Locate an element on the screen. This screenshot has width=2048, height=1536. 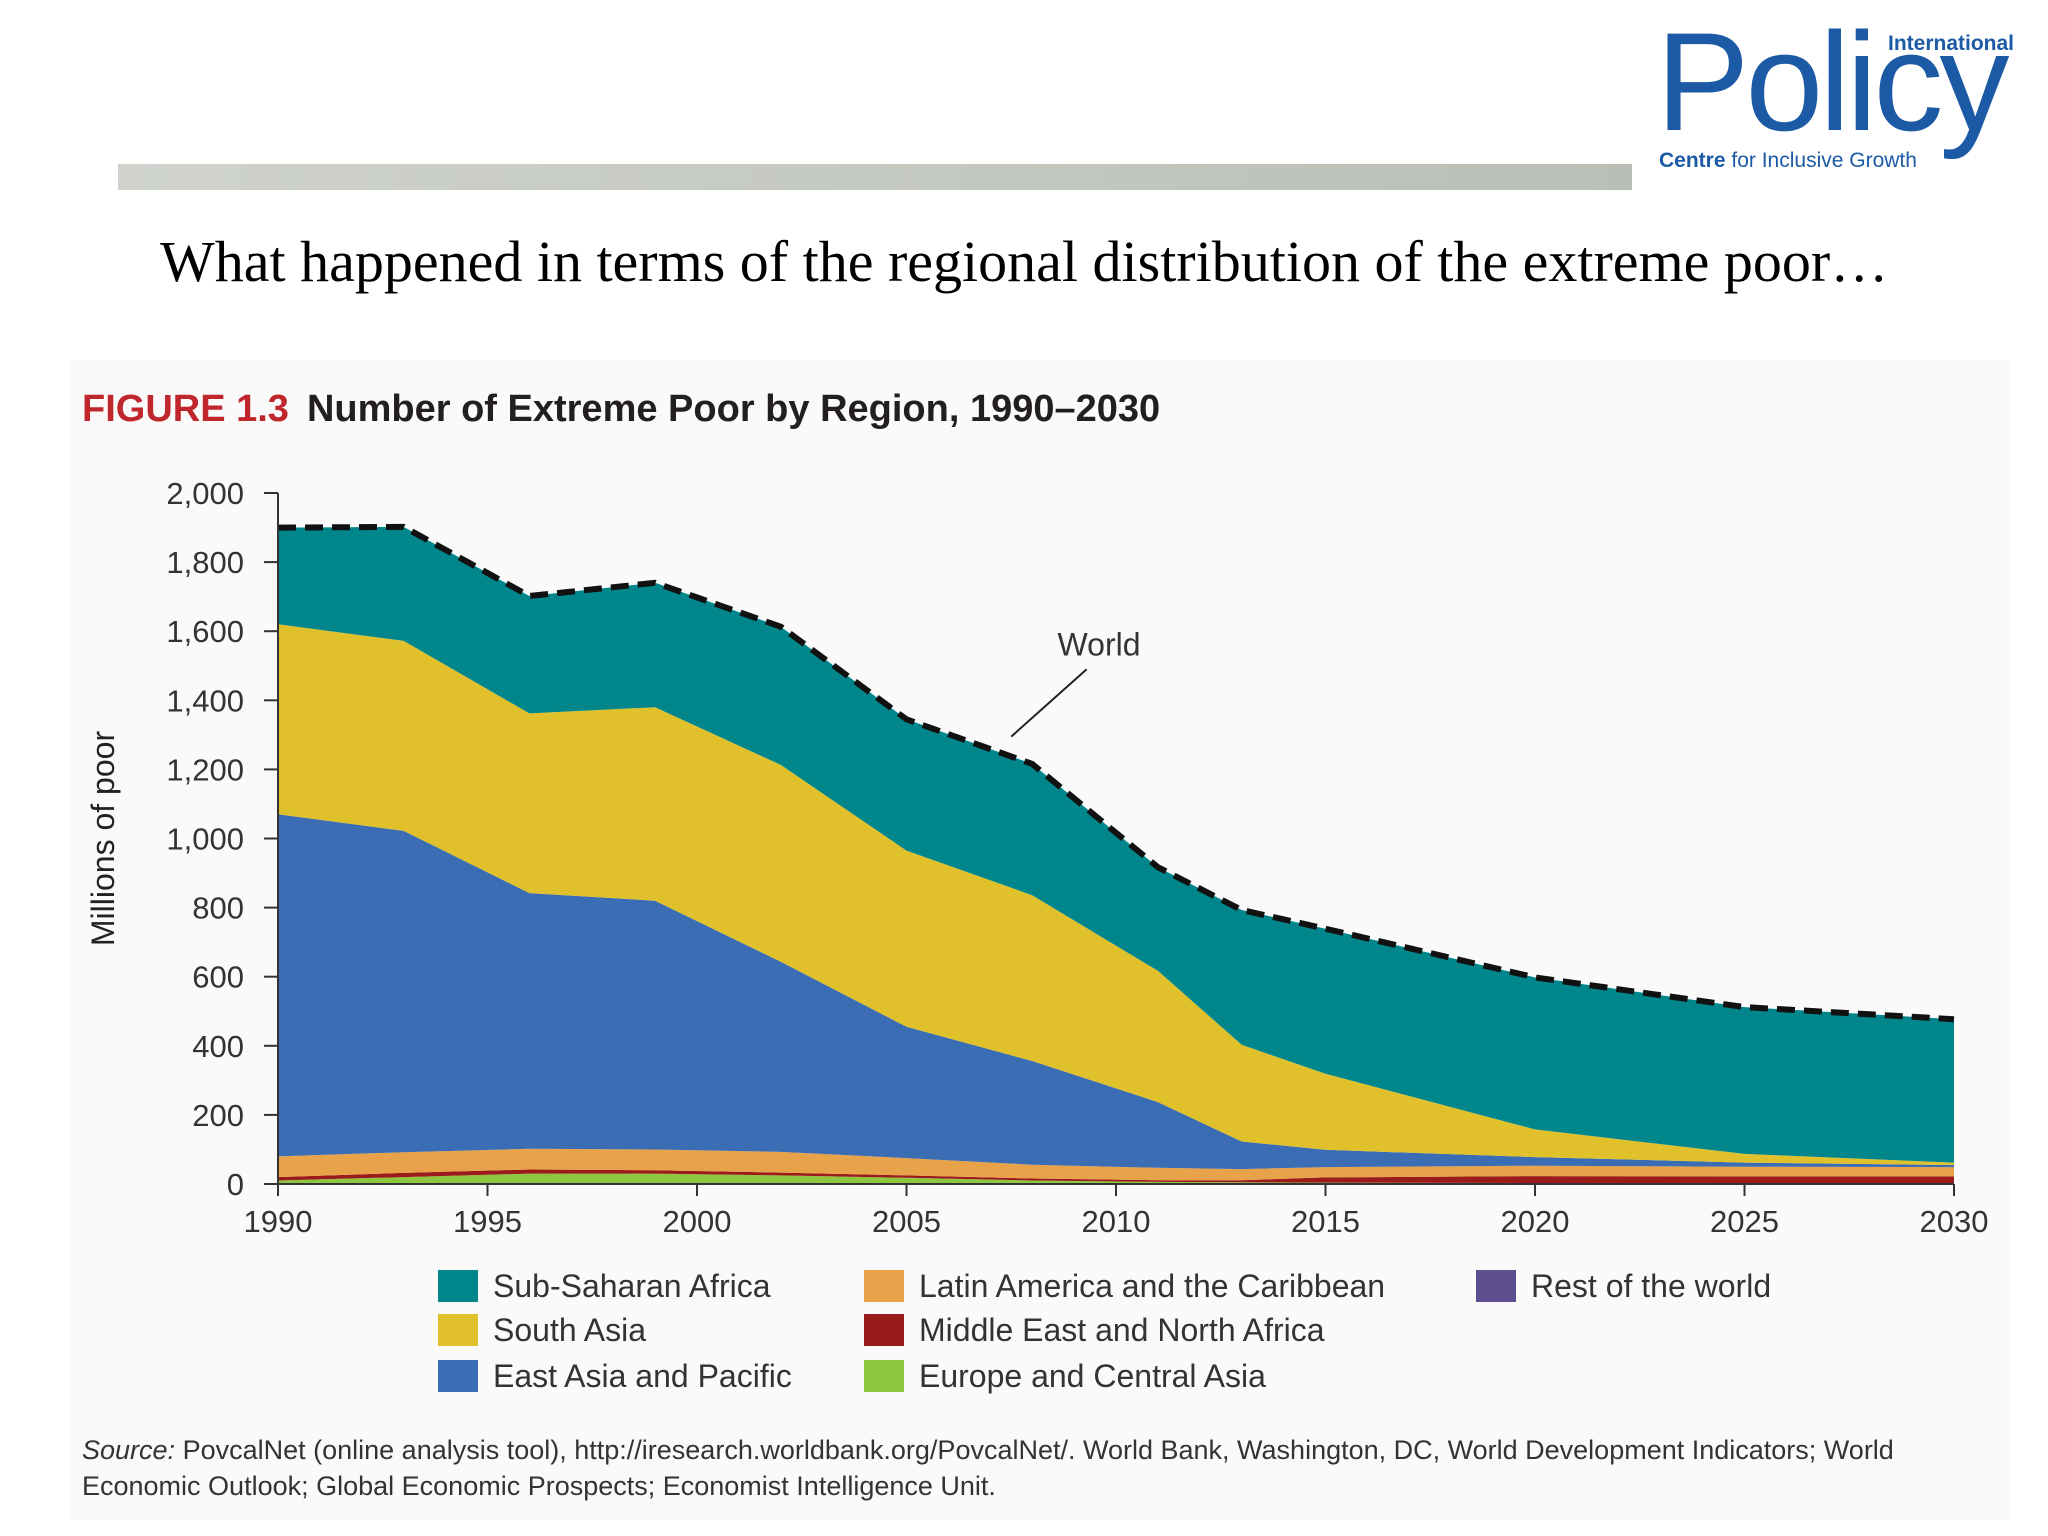
y-tick-label: 400 is located at coordinates (218, 1046).